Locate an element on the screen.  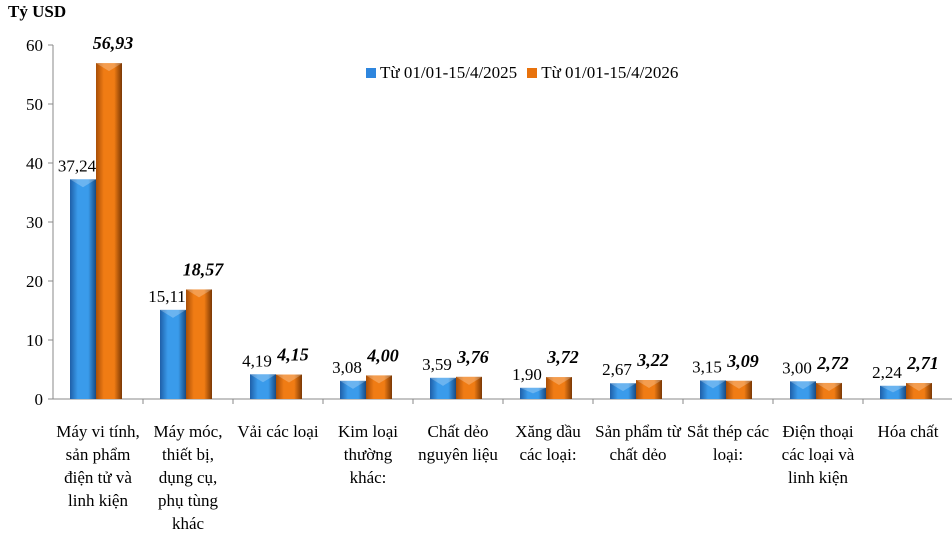
data-label-2026: 56,93 is located at coordinates (113, 43).